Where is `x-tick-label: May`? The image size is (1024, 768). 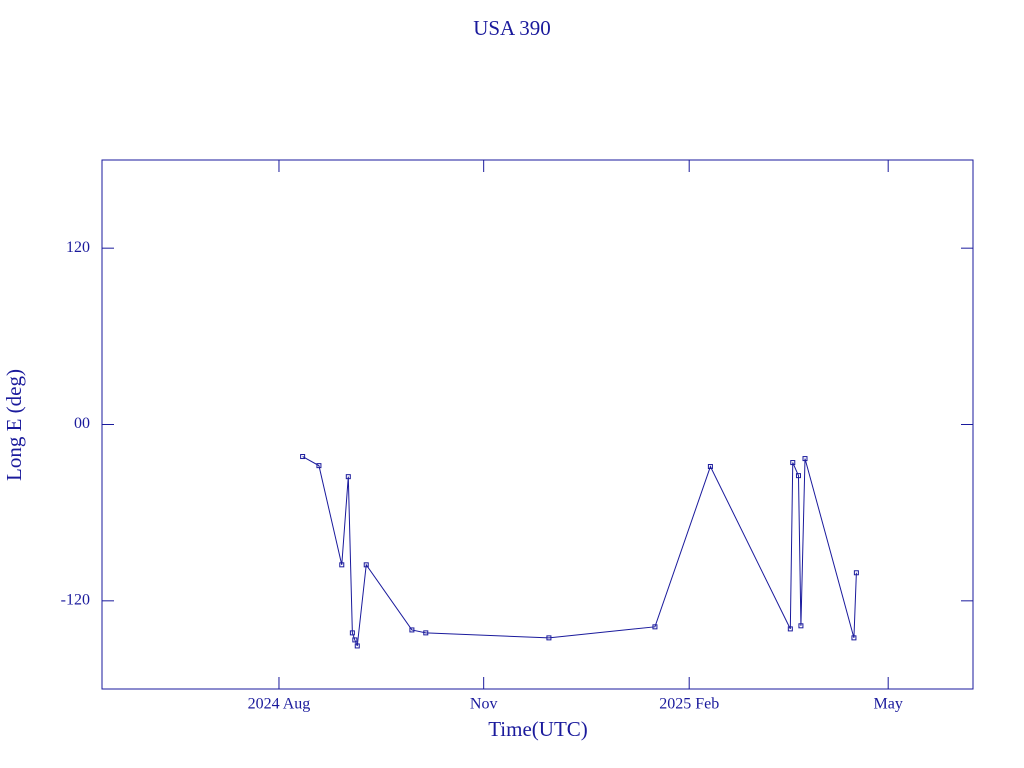
x-tick-label: May is located at coordinates (888, 704).